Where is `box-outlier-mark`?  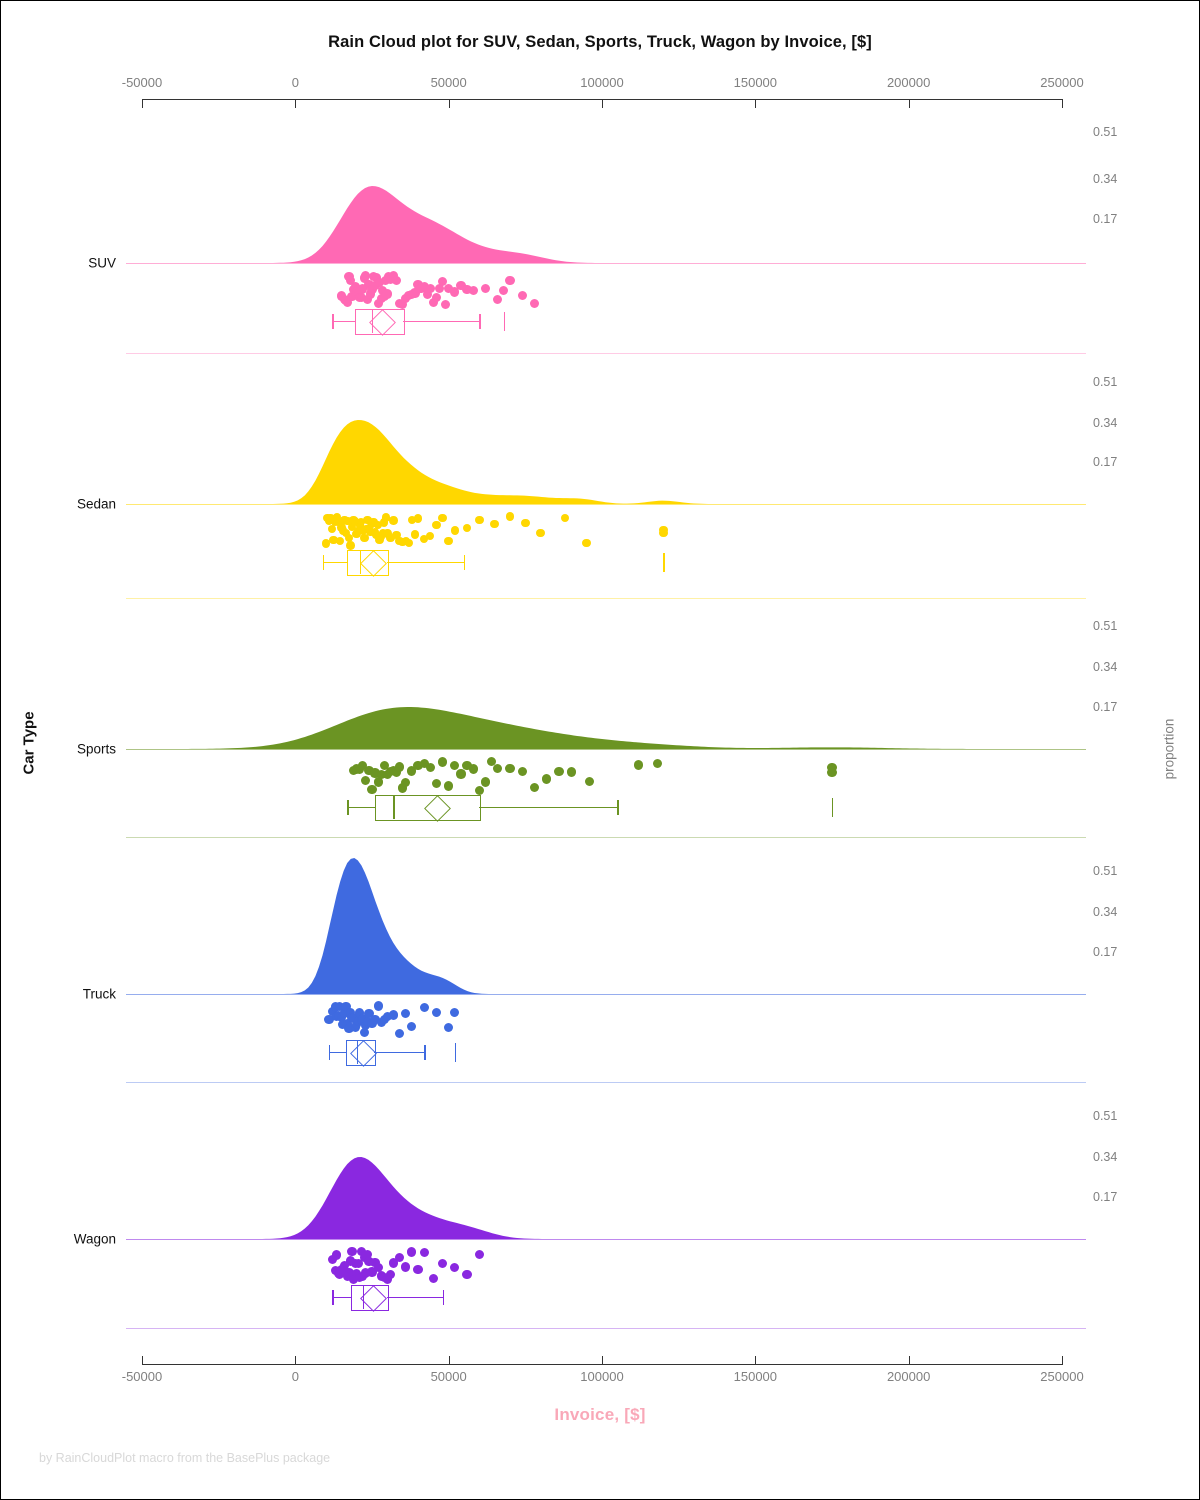
box-outlier-mark is located at coordinates (455, 1052).